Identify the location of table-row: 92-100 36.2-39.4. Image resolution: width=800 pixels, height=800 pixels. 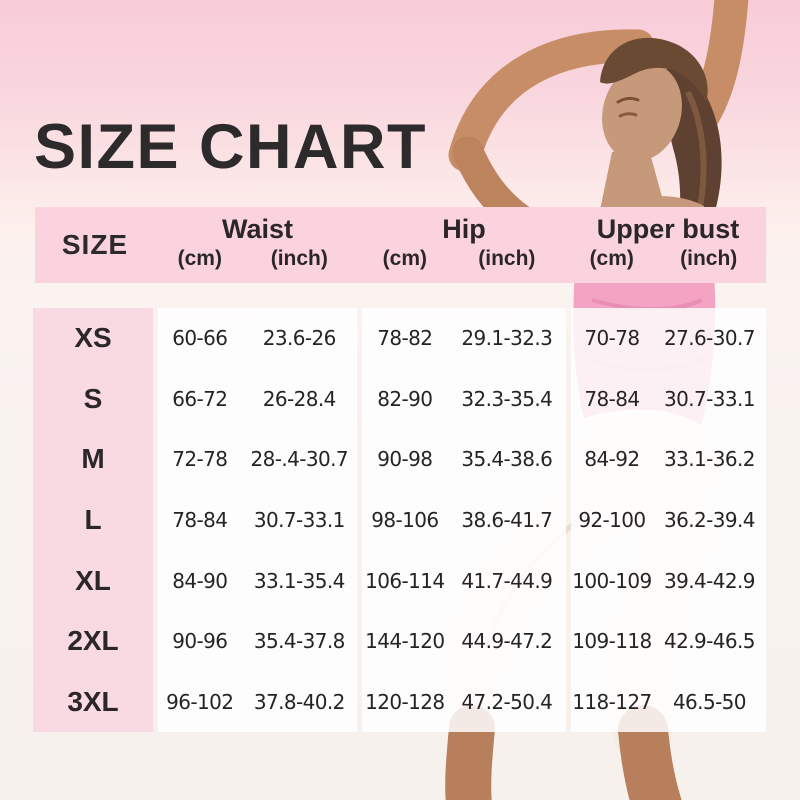
(668, 520).